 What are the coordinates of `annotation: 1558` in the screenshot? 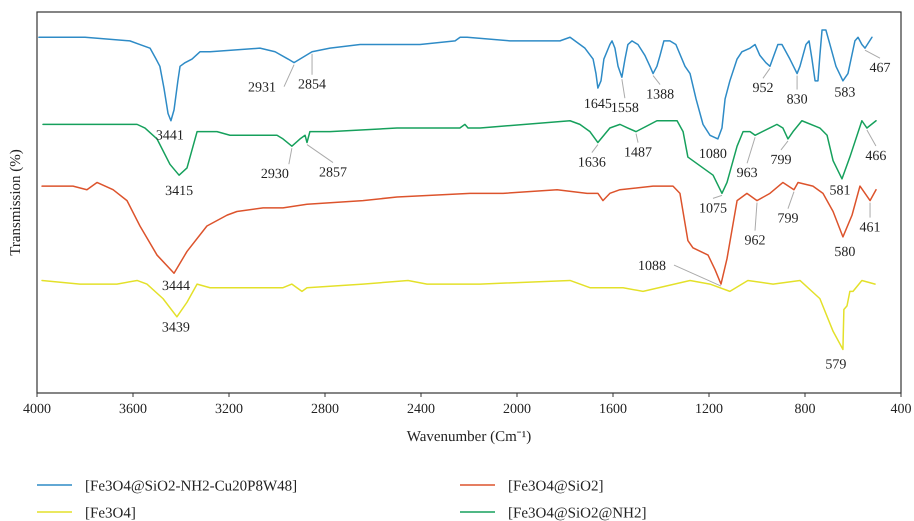 It's located at (624, 108).